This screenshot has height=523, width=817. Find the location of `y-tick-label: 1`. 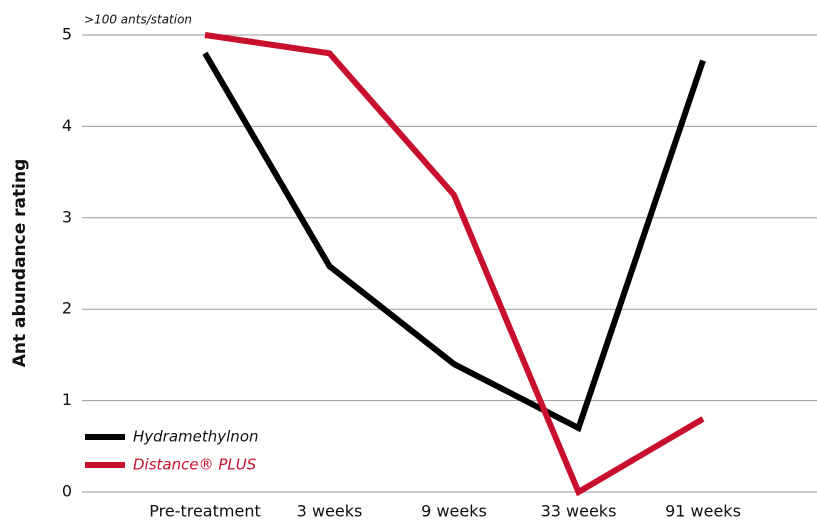

y-tick-label: 1 is located at coordinates (67, 399).